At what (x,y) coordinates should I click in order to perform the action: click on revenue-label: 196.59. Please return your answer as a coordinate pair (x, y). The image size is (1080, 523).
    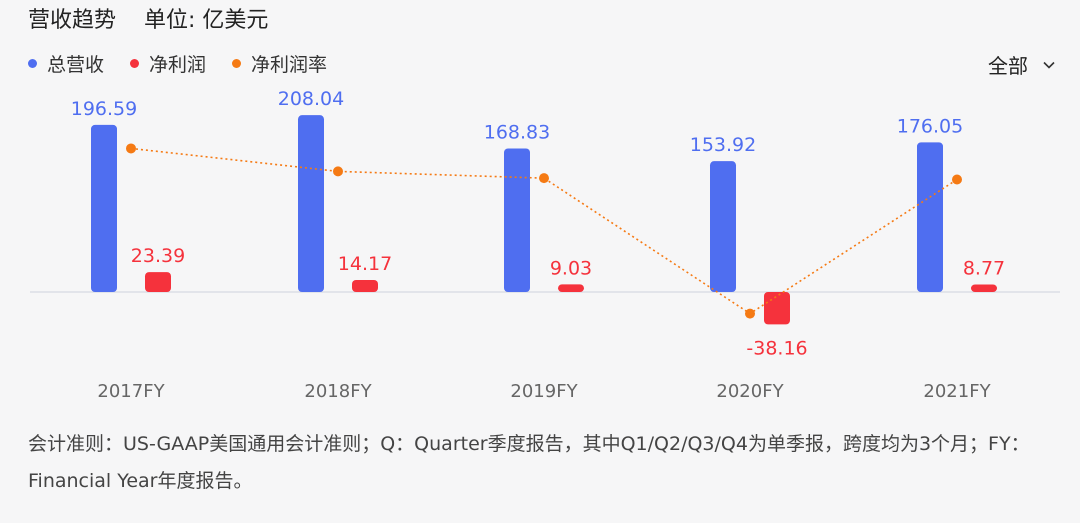
    Looking at the image, I should click on (104, 109).